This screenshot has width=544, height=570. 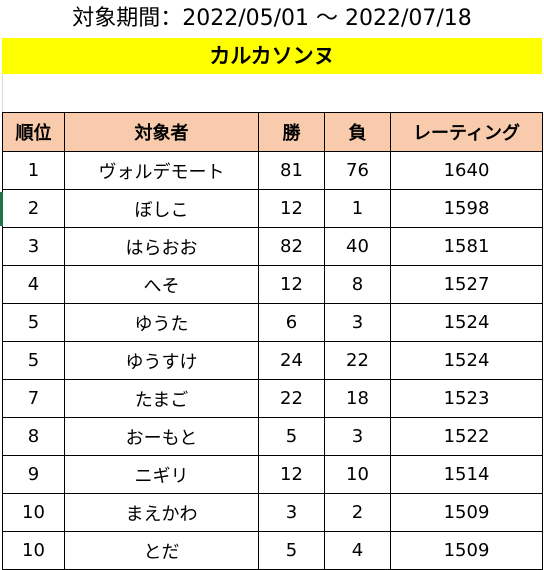 I want to click on rating-cell: 1598, so click(x=466, y=208).